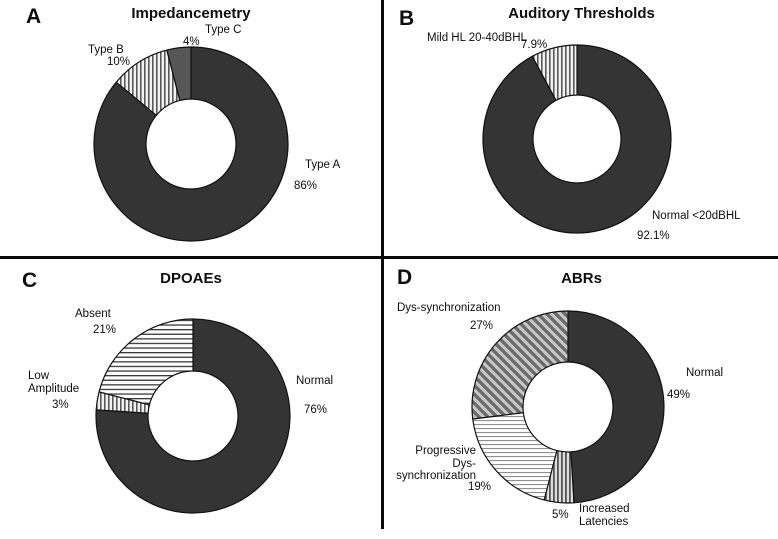 Image resolution: width=778 pixels, height=539 pixels. What do you see at coordinates (480, 487) in the screenshot?
I see `slice-pct-progressive-dys-synchronization: 19%` at bounding box center [480, 487].